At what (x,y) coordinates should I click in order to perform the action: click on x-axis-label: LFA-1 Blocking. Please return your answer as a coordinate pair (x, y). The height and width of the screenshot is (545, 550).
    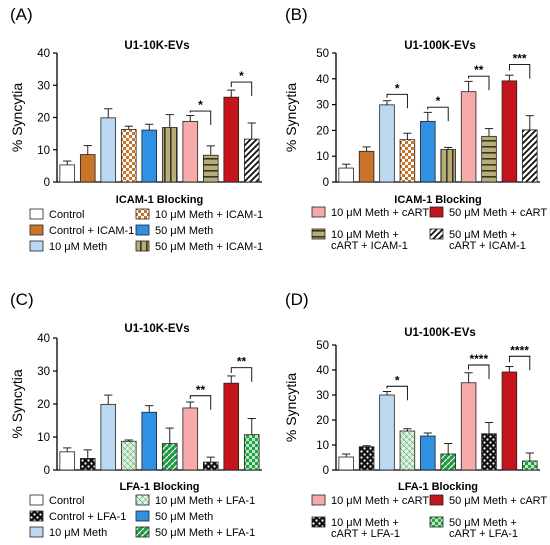
    Looking at the image, I should click on (159, 487).